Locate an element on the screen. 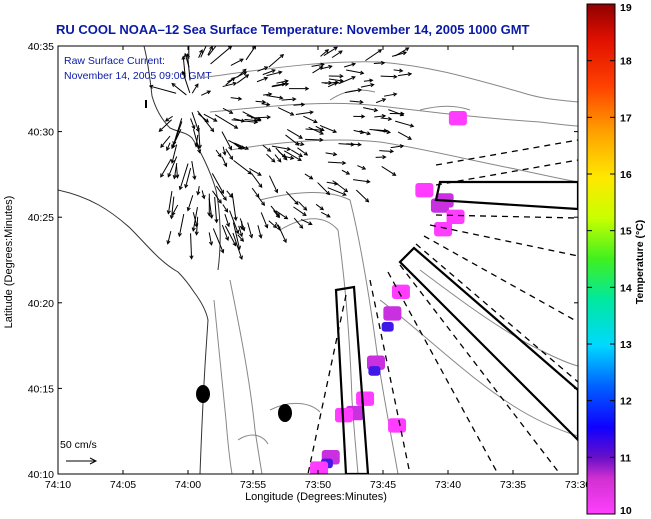  x-tick-label: 73:30 is located at coordinates (578, 485).